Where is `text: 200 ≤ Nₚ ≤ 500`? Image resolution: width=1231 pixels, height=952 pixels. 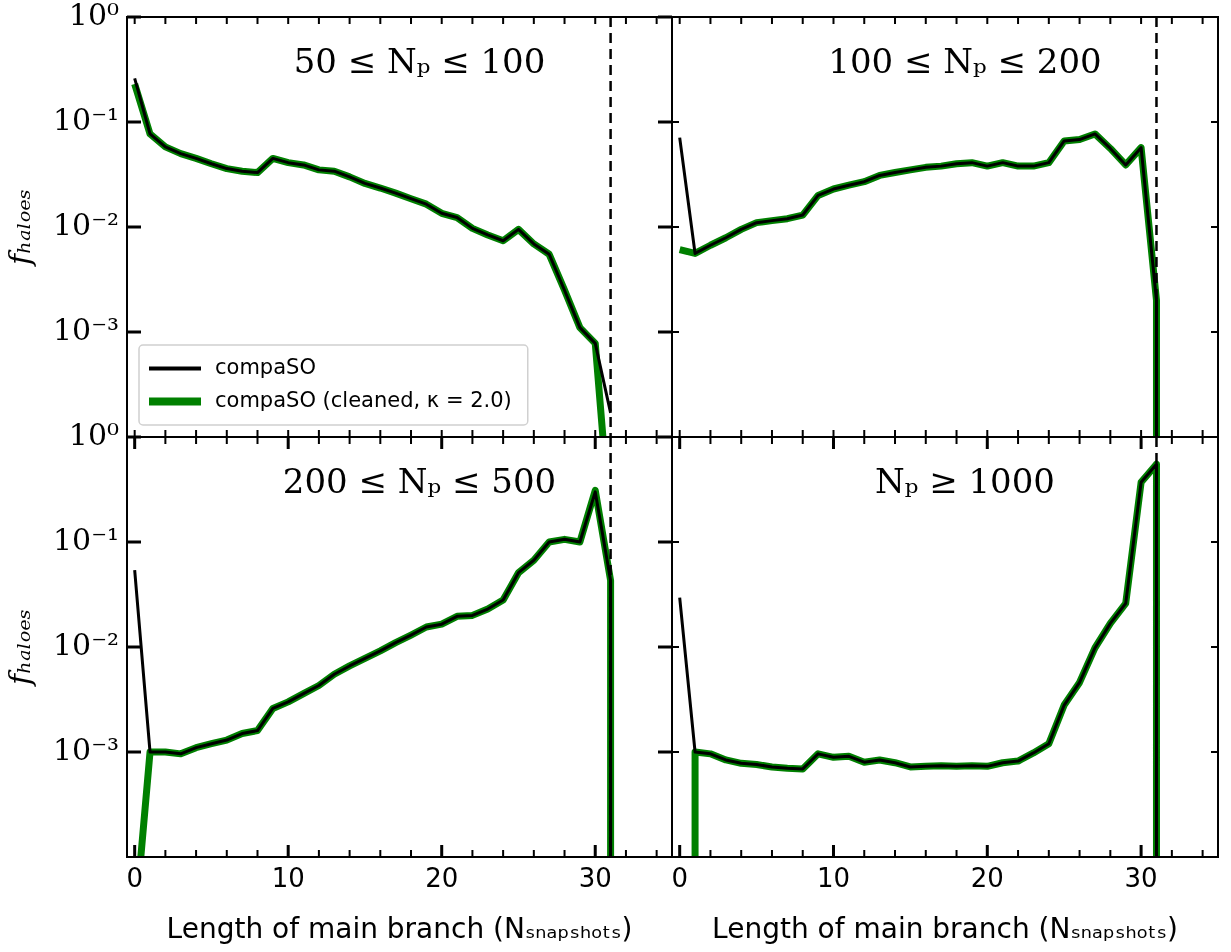
text: 200 ≤ Nₚ ≤ 500 is located at coordinates (419, 480).